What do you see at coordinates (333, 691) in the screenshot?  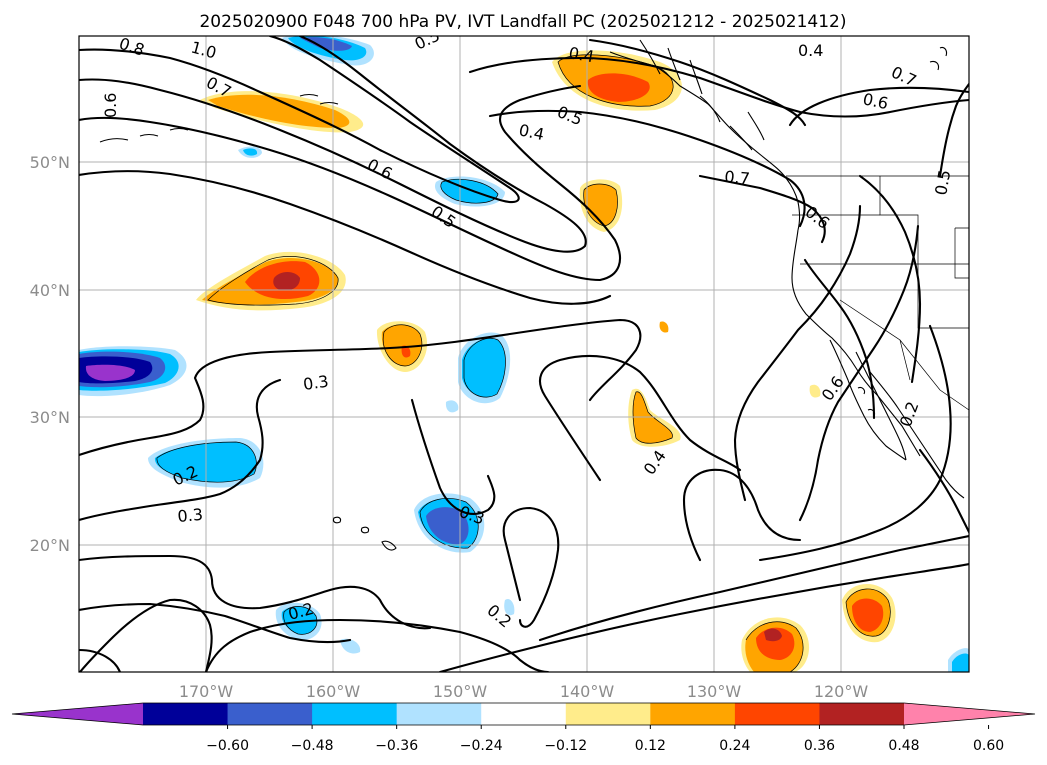 I see `lon-label: 160°W` at bounding box center [333, 691].